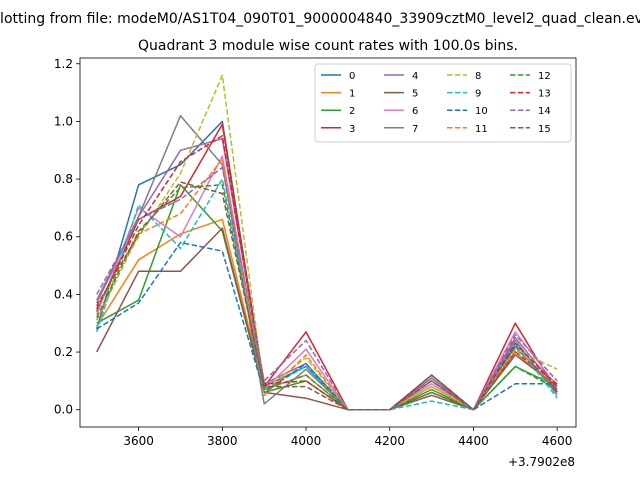  I want to click on y-tick-label-2: 0.4, so click(63, 294).